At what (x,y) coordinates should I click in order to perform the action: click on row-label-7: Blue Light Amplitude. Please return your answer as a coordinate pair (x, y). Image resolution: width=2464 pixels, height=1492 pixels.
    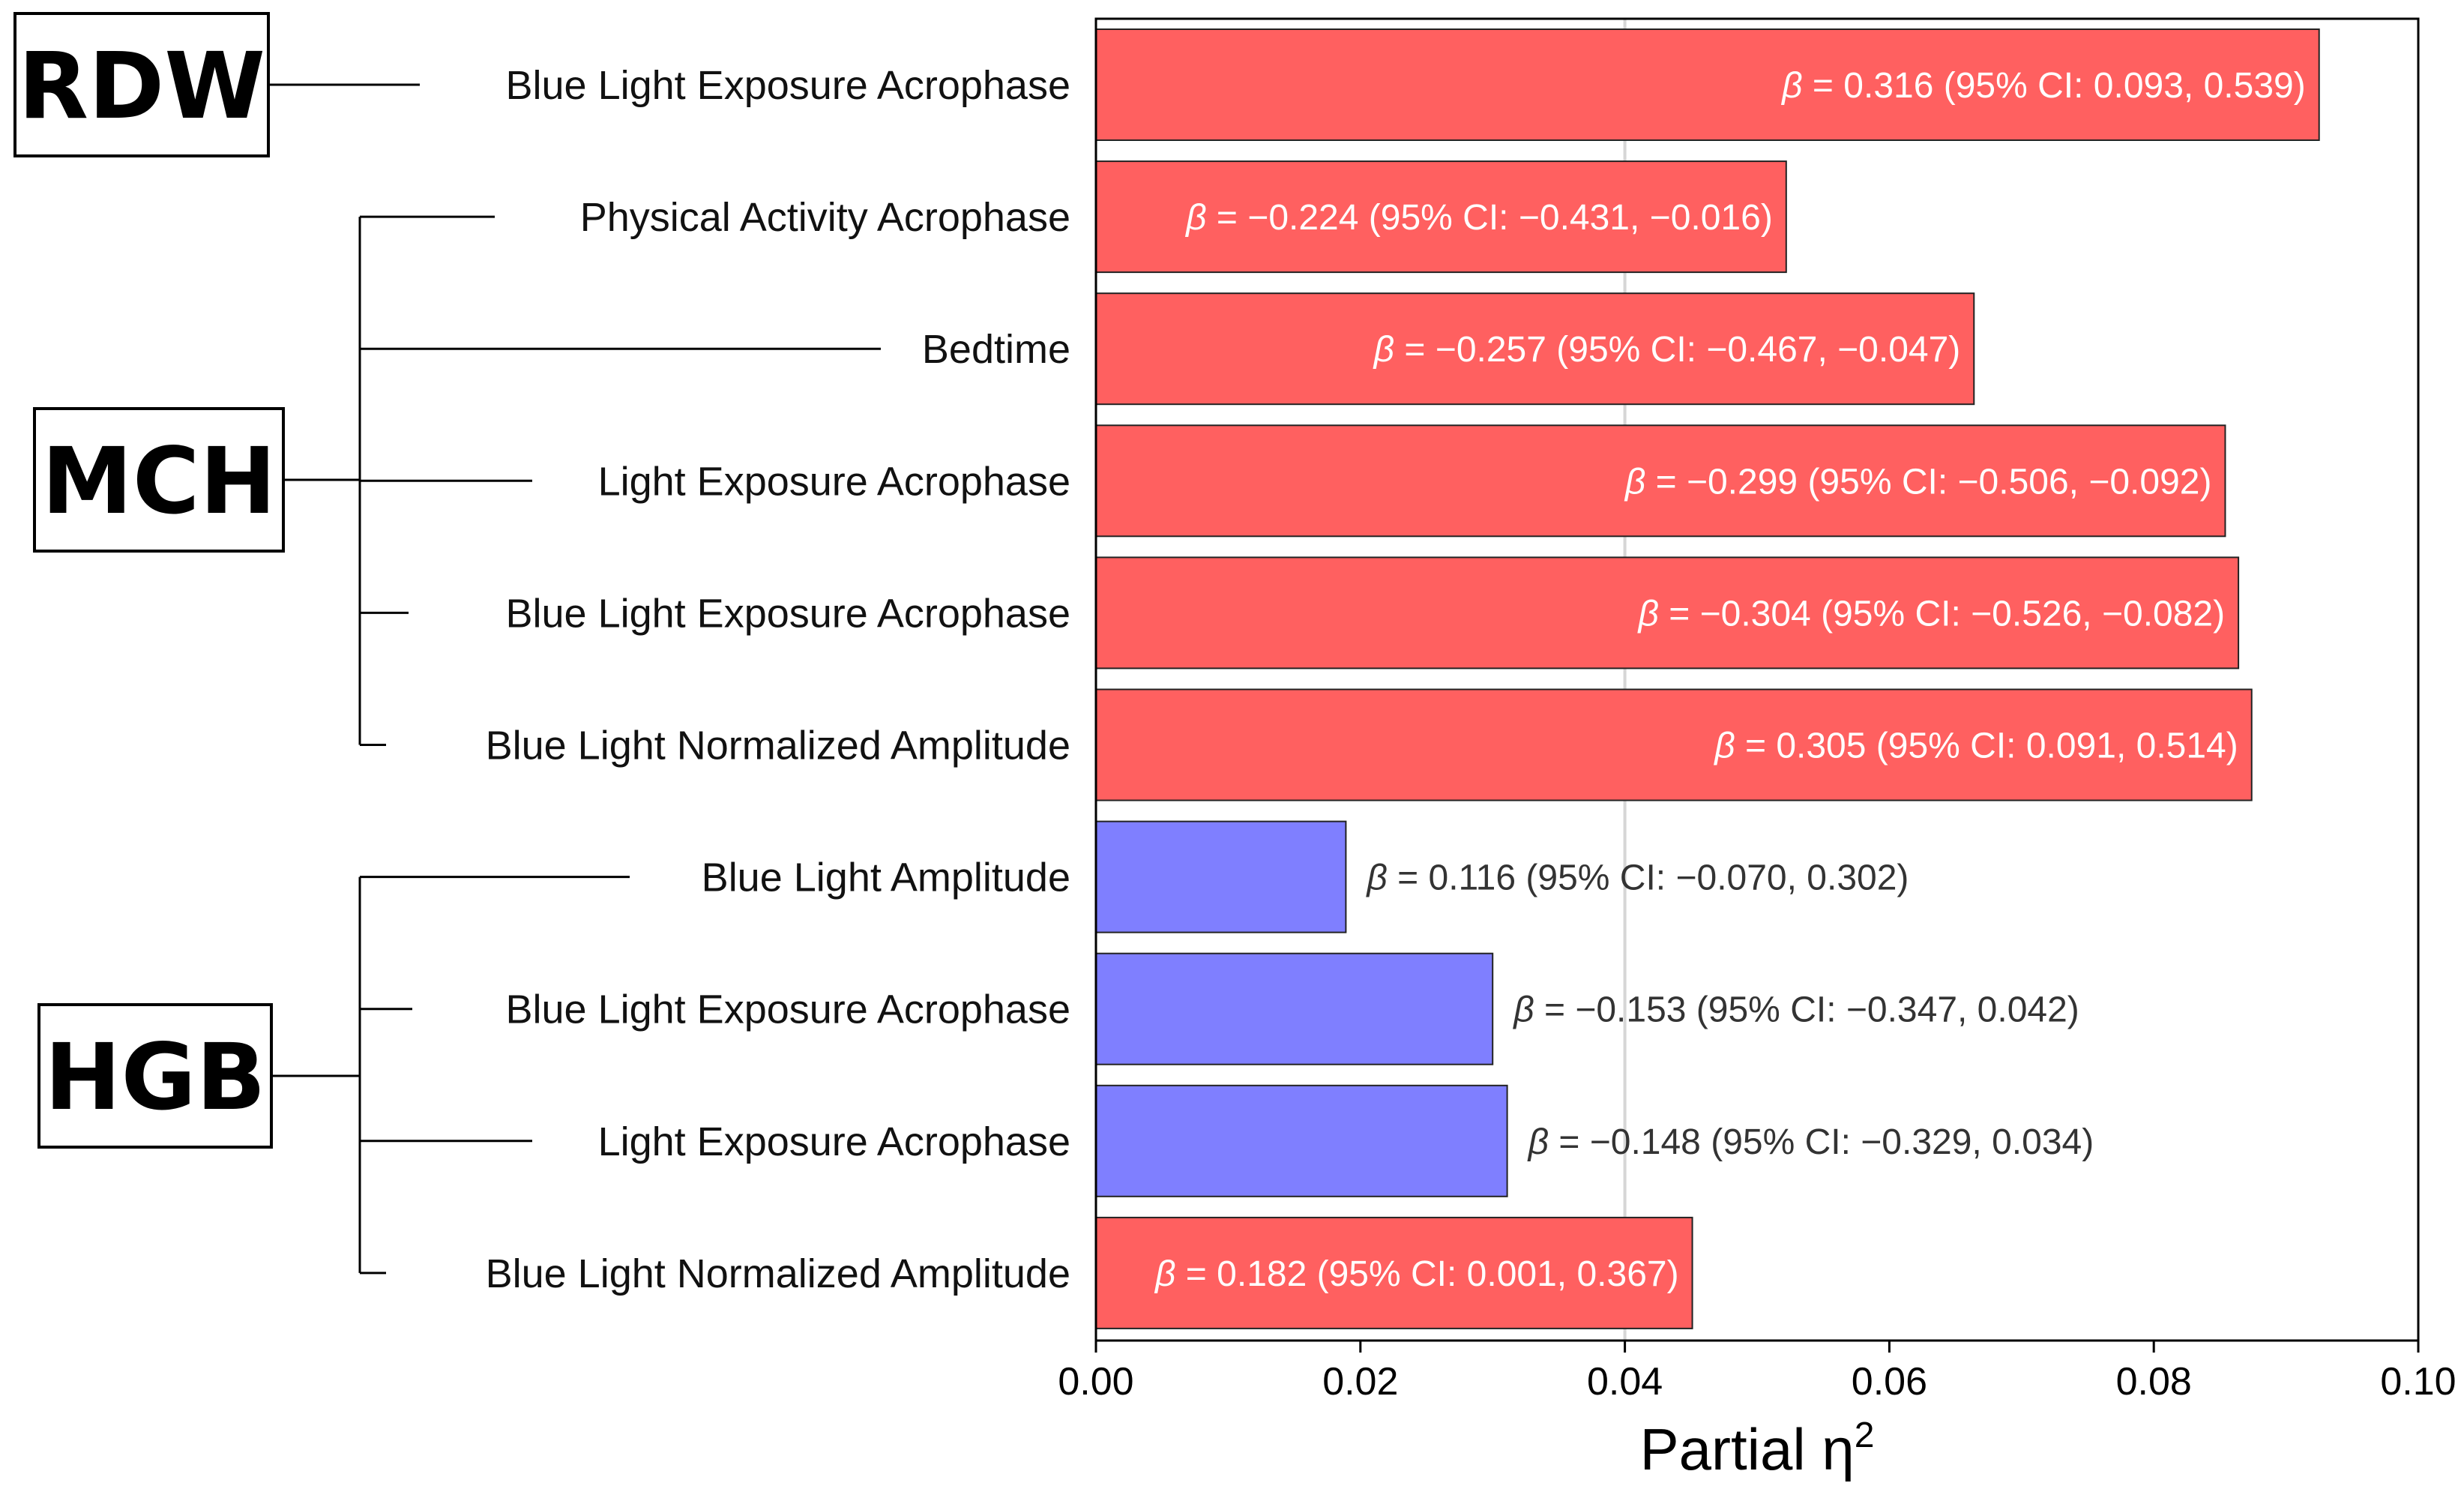
    Looking at the image, I should click on (886, 877).